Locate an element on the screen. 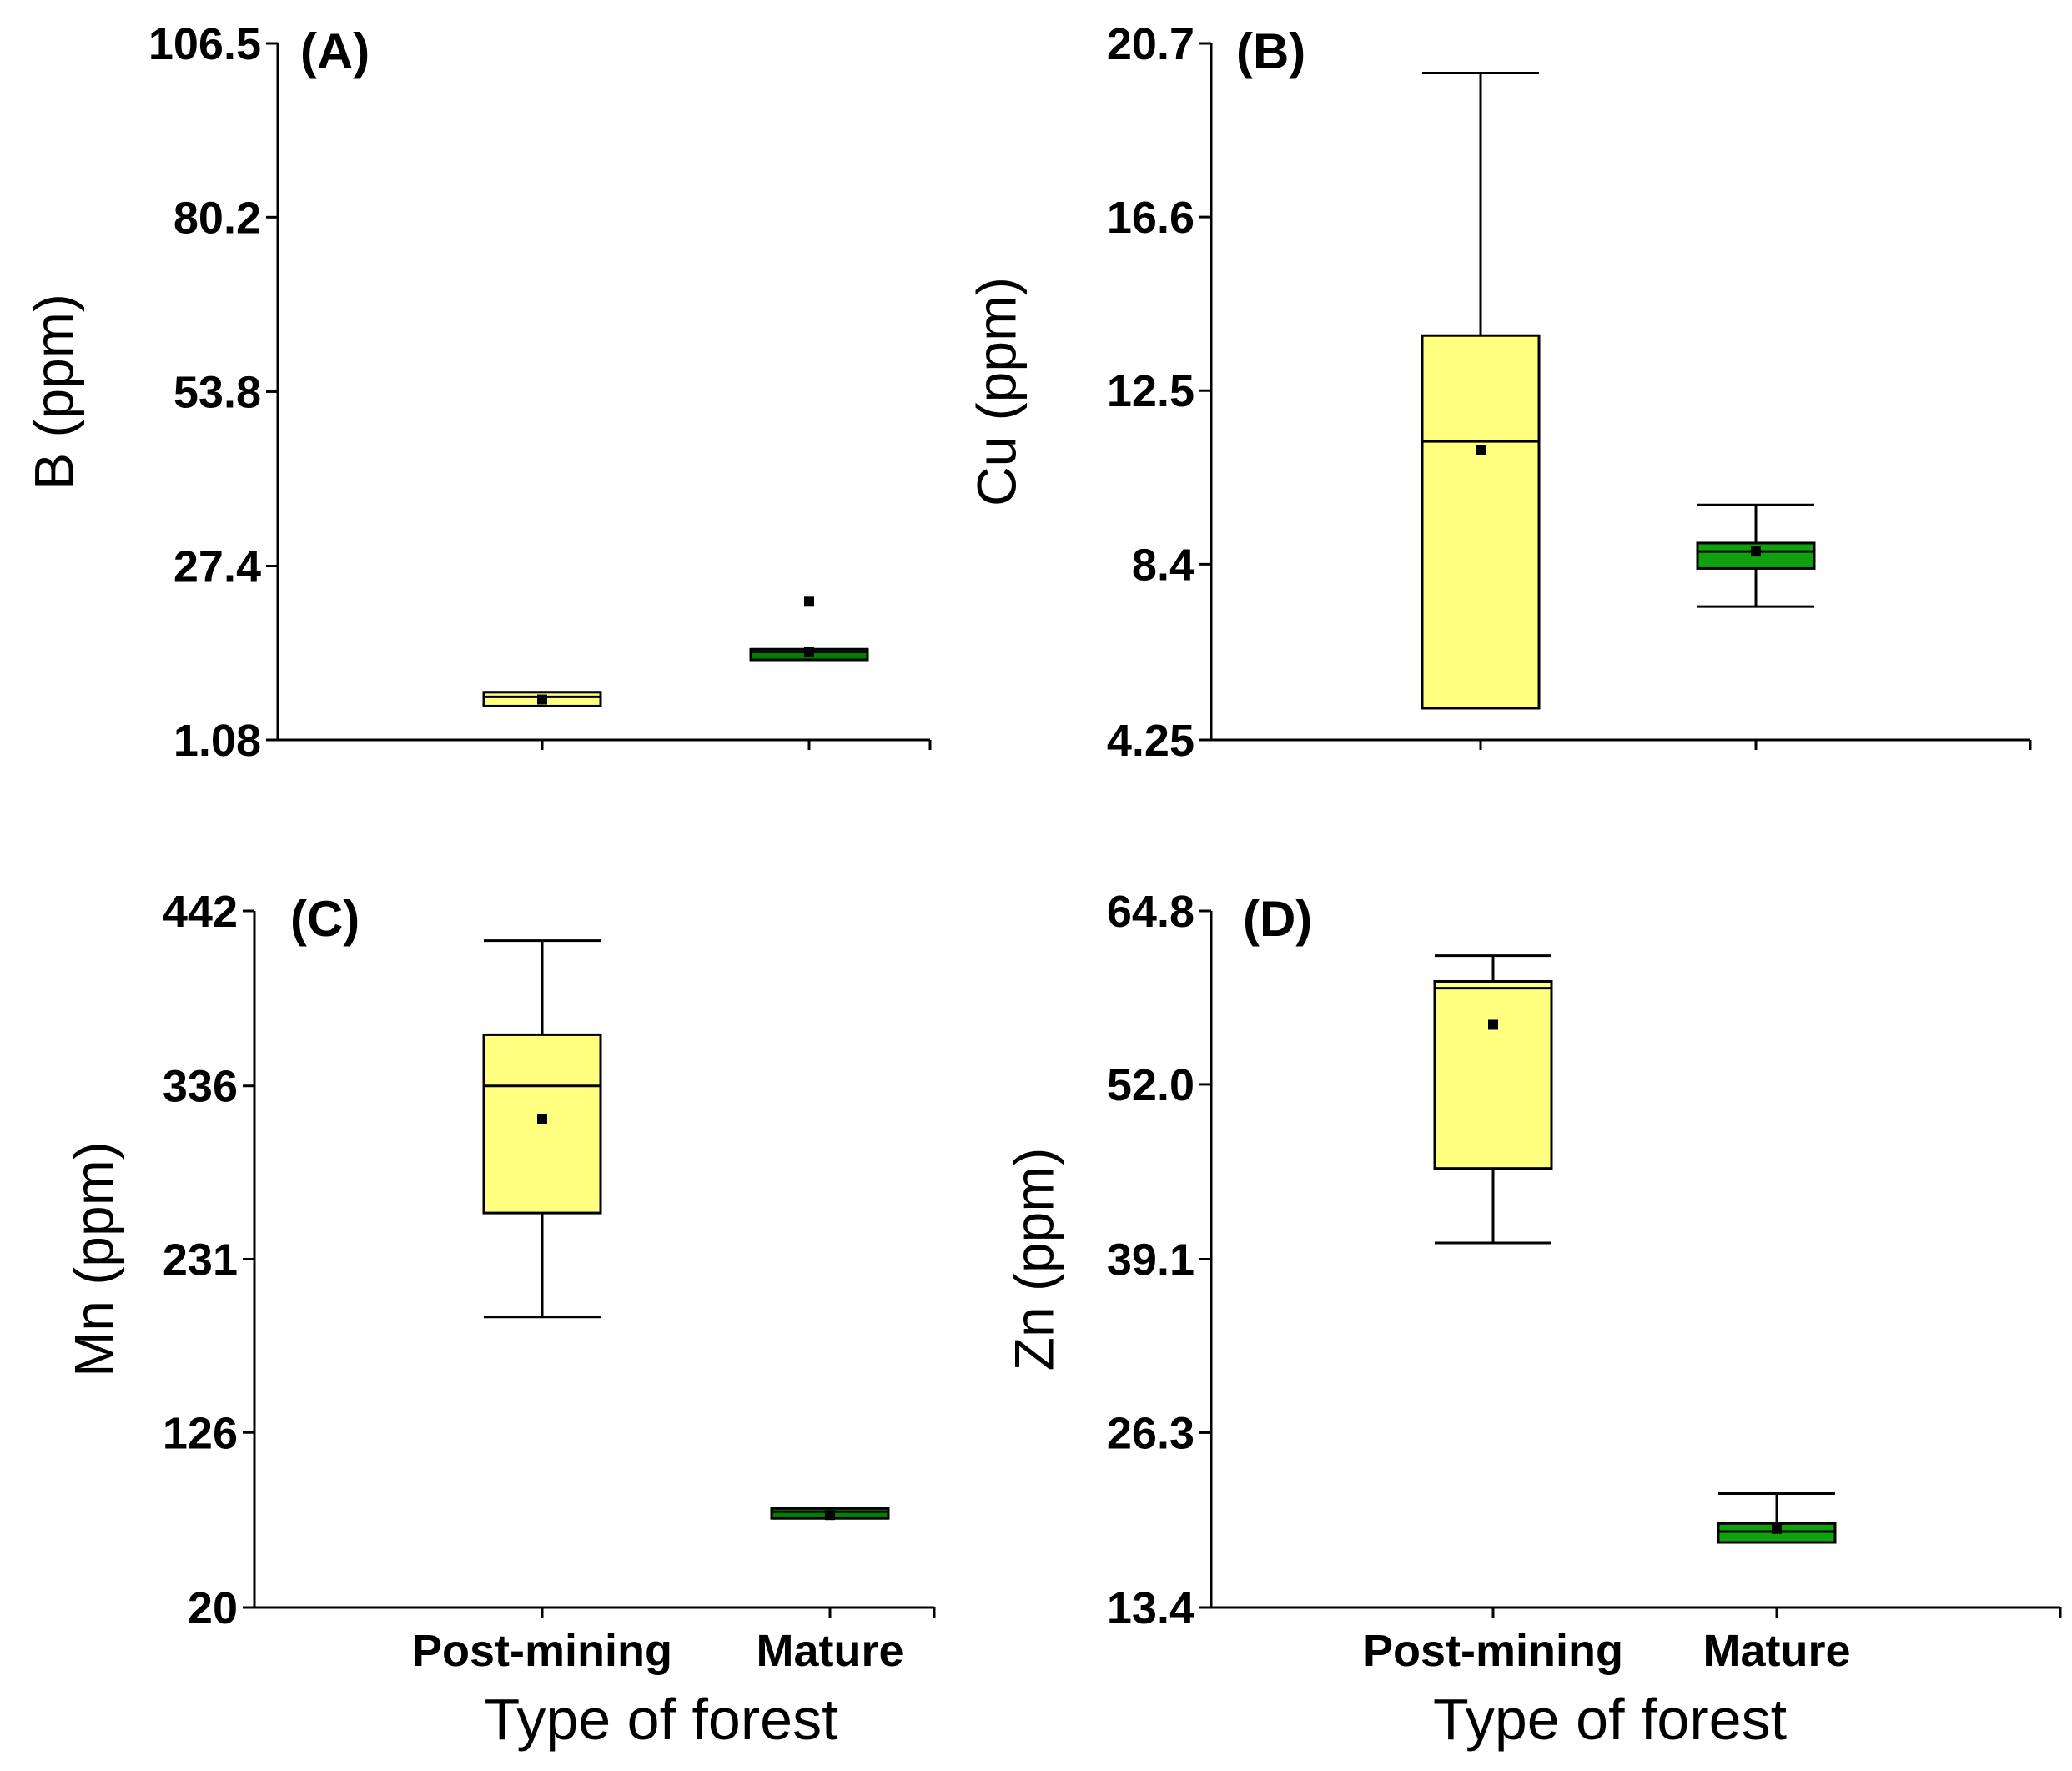  y-tick-label: 231 is located at coordinates (200, 1260).